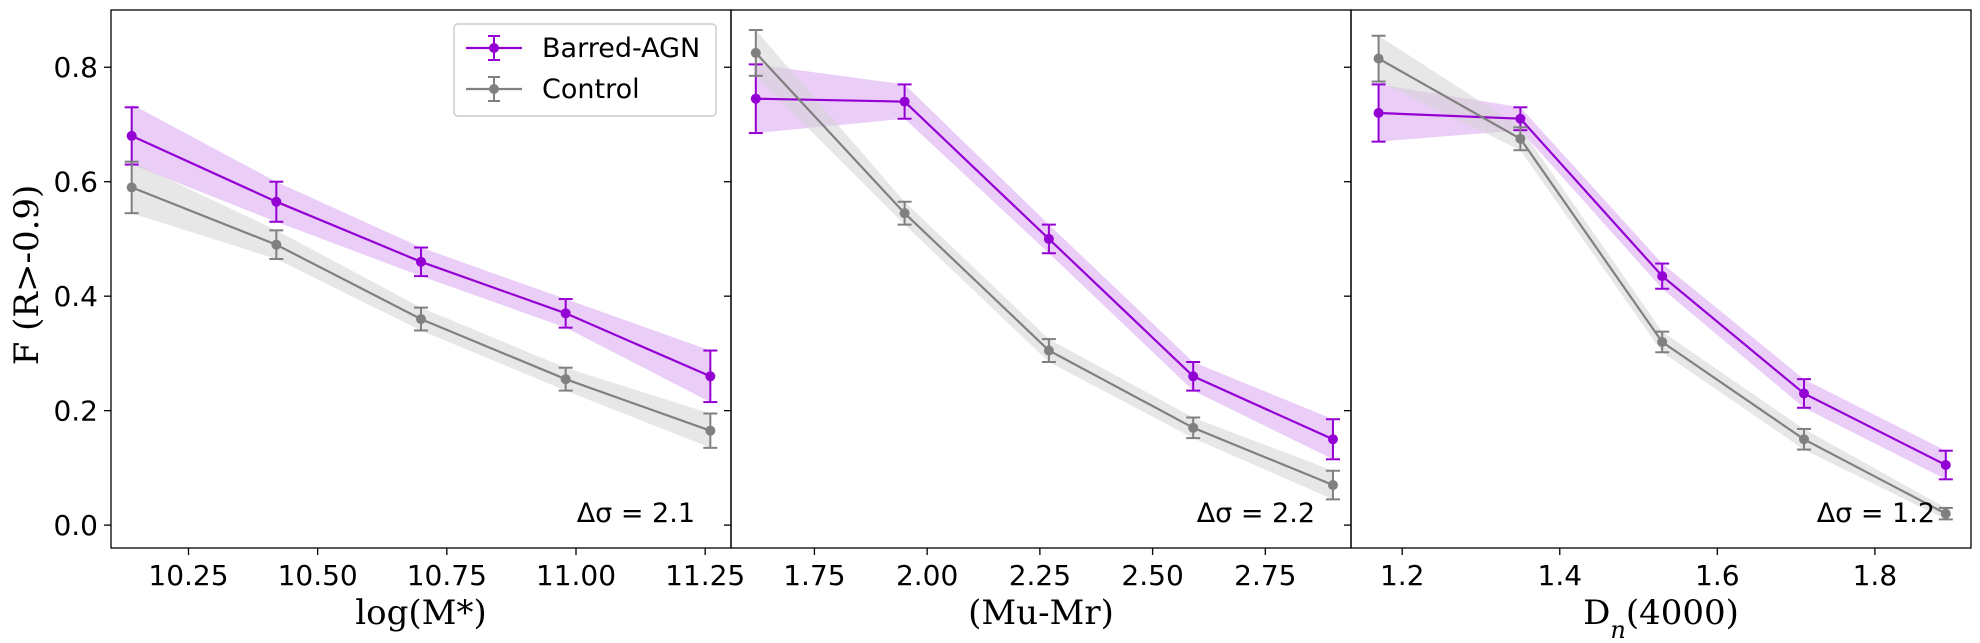 This screenshot has width=1980, height=643. What do you see at coordinates (1048, 350) in the screenshot?
I see `panel2-control-point-3-marker` at bounding box center [1048, 350].